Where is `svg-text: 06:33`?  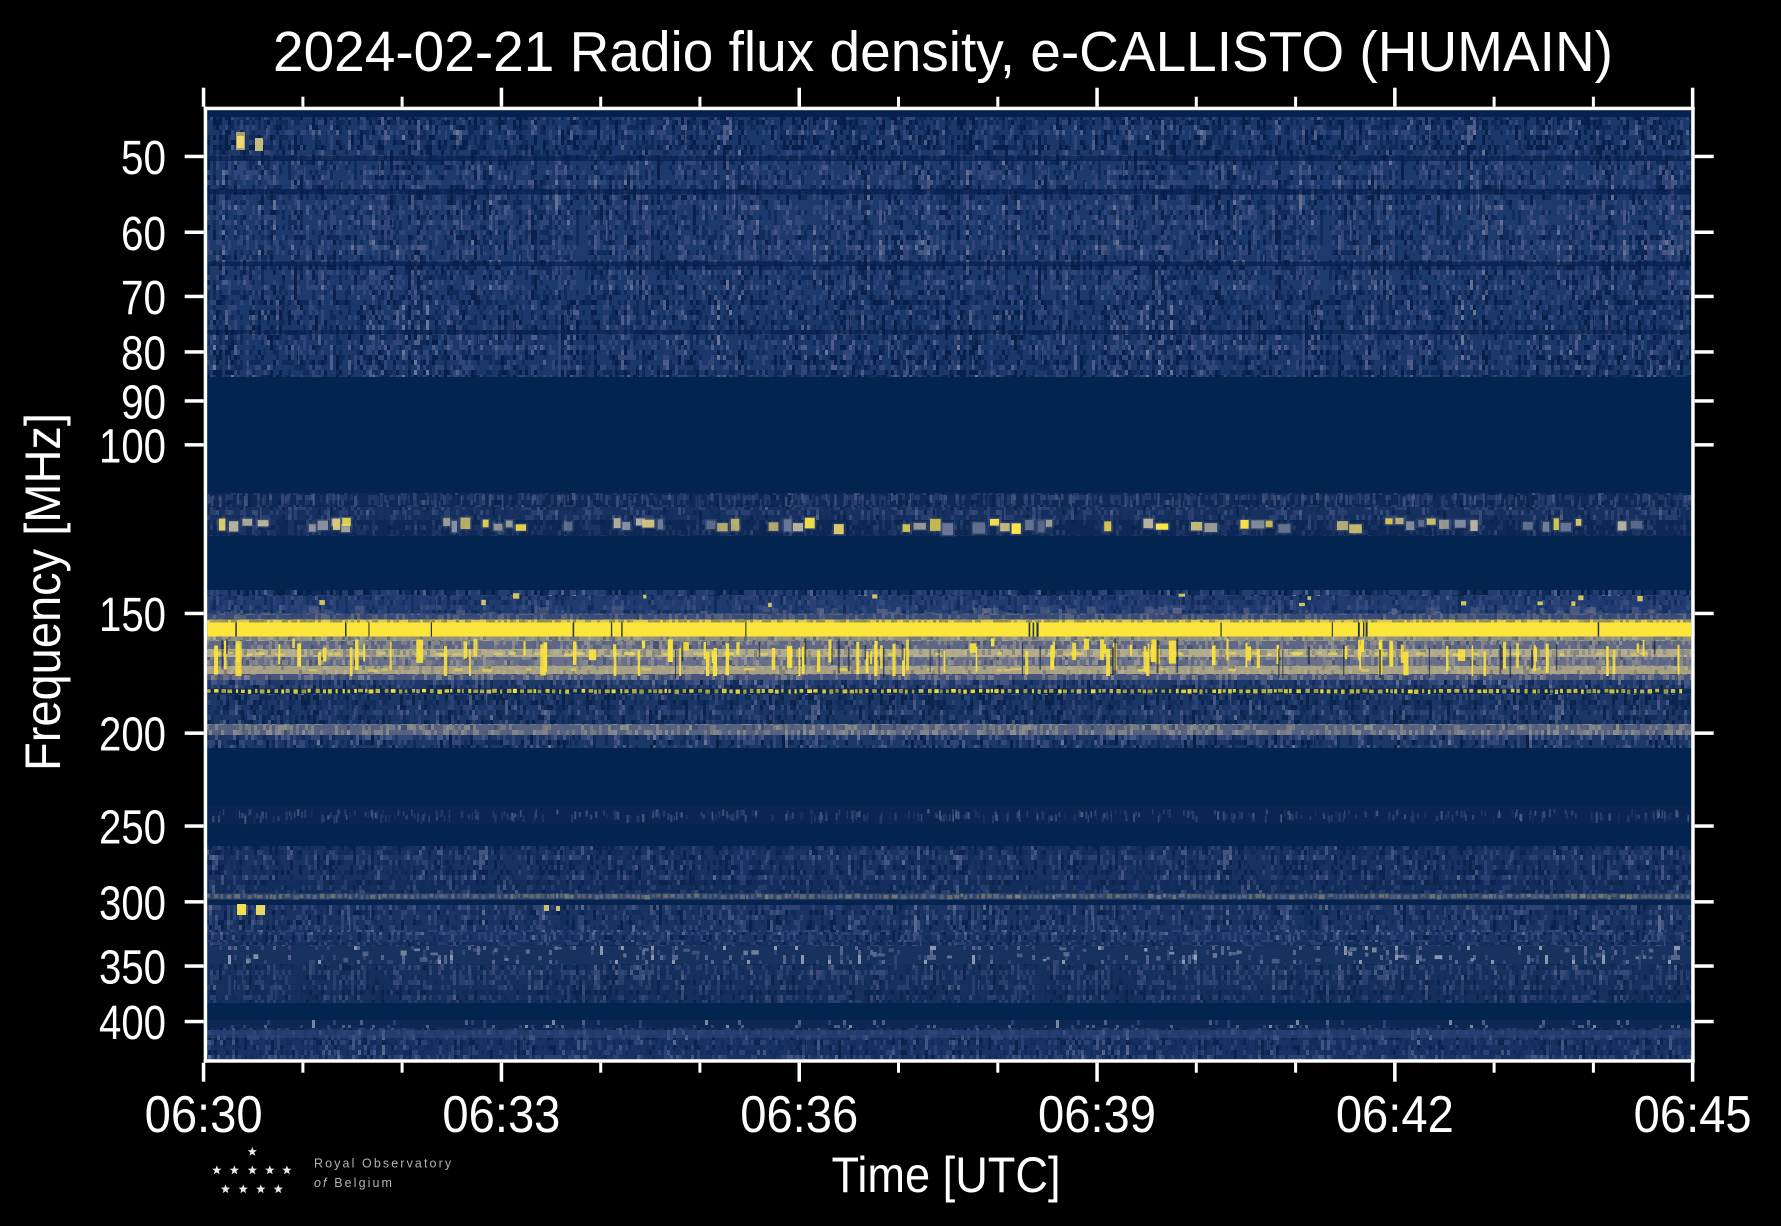 svg-text: 06:33 is located at coordinates (501, 1114).